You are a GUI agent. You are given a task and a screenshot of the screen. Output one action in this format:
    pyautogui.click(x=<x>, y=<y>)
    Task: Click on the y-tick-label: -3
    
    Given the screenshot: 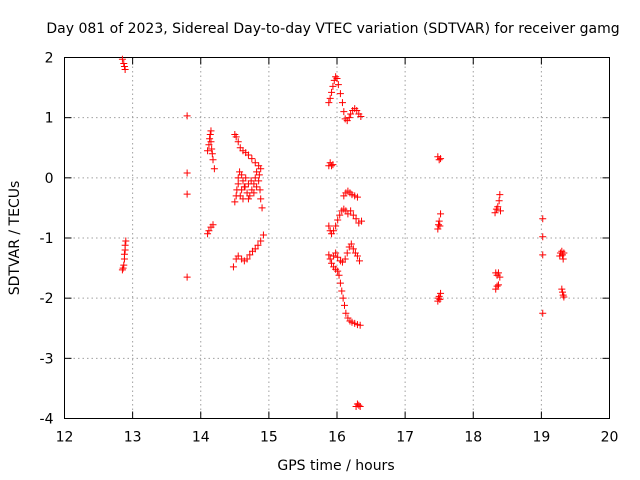 What is the action you would take?
    pyautogui.click(x=47, y=359)
    